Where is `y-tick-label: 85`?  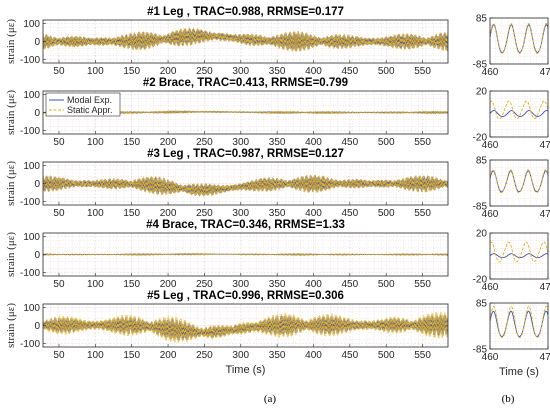 y-tick-label: 85 is located at coordinates (482, 161).